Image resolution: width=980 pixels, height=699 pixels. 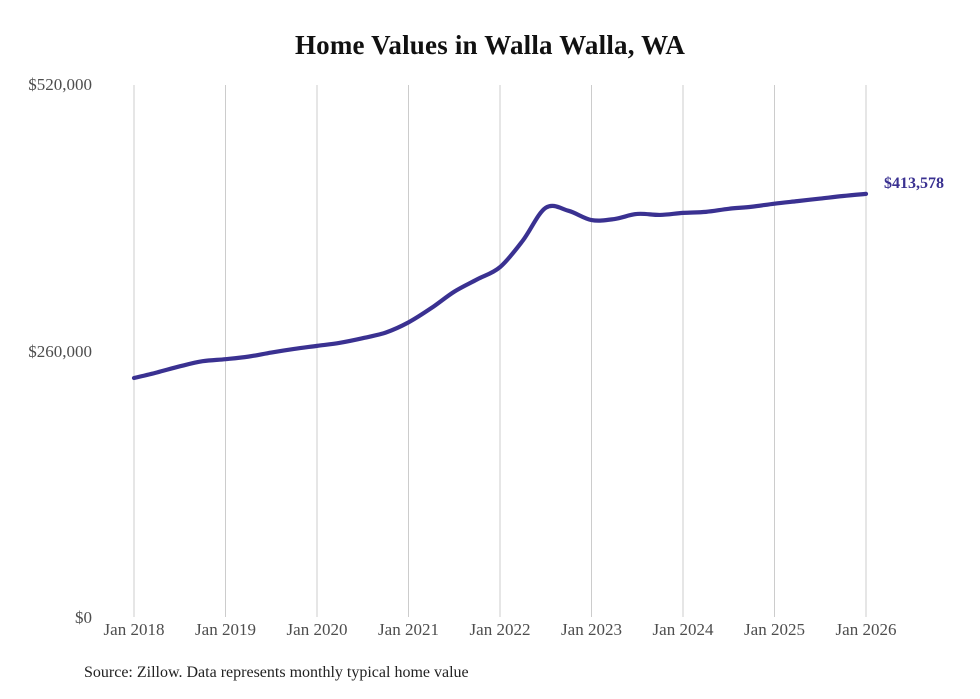 What do you see at coordinates (914, 183) in the screenshot?
I see `end-value-annotation: $413,578` at bounding box center [914, 183].